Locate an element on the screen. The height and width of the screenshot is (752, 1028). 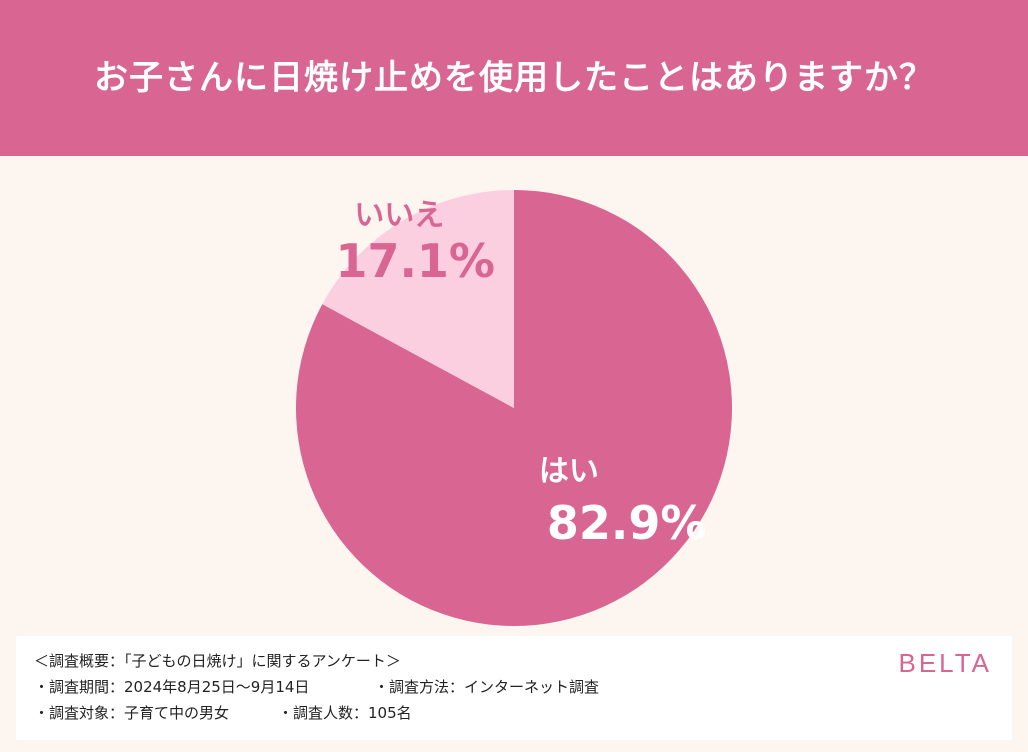
slice-label-no: いいえ is located at coordinates (399, 215).